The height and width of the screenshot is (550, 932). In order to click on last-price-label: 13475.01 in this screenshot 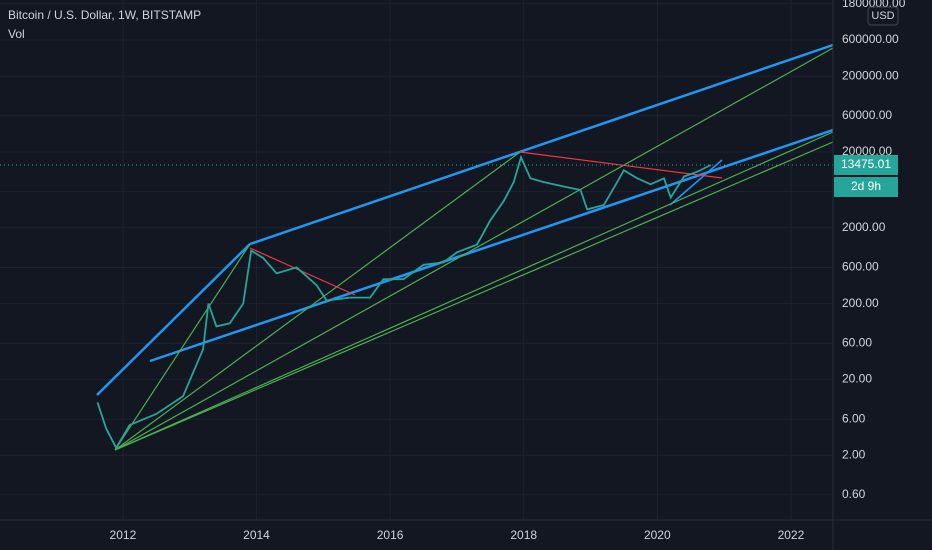, I will do `click(866, 164)`.